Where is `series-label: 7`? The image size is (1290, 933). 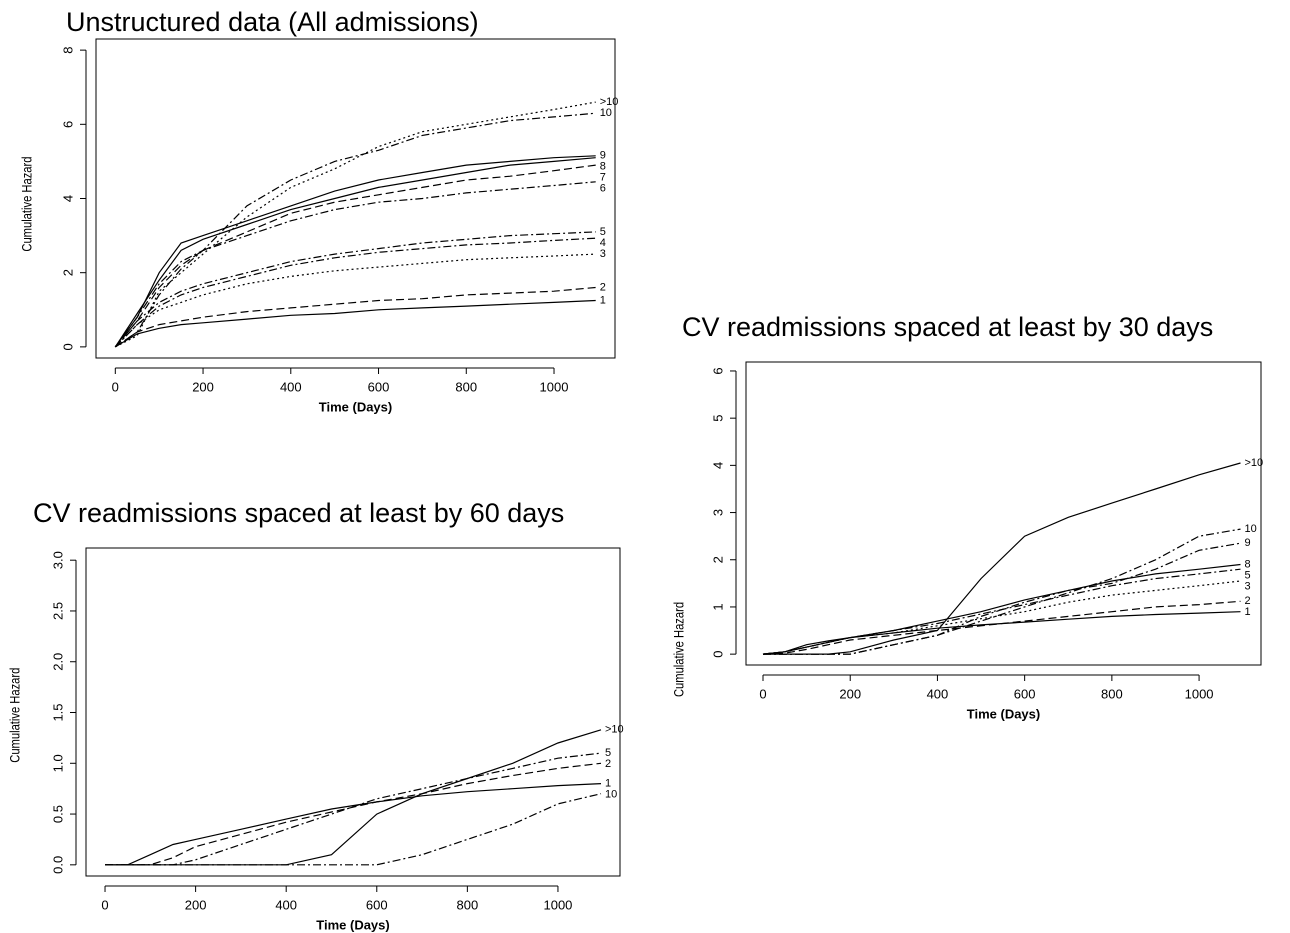 series-label: 7 is located at coordinates (603, 178).